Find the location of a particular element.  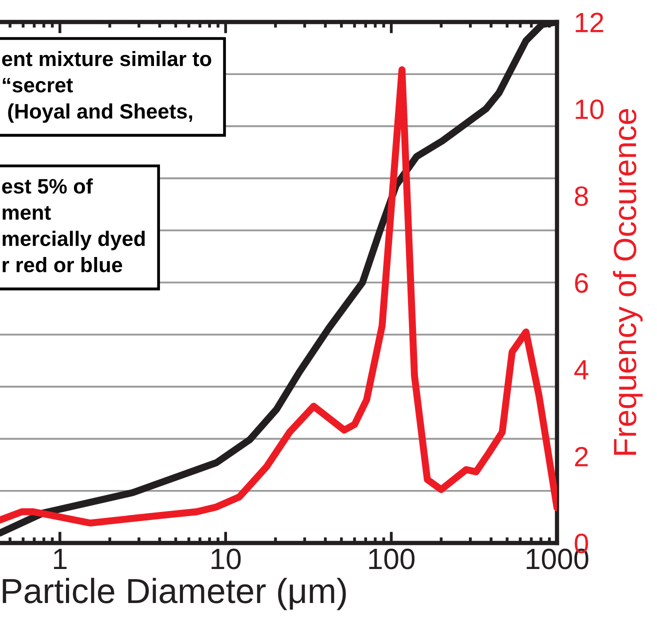

y-tick-label: 2 is located at coordinates (581, 456).